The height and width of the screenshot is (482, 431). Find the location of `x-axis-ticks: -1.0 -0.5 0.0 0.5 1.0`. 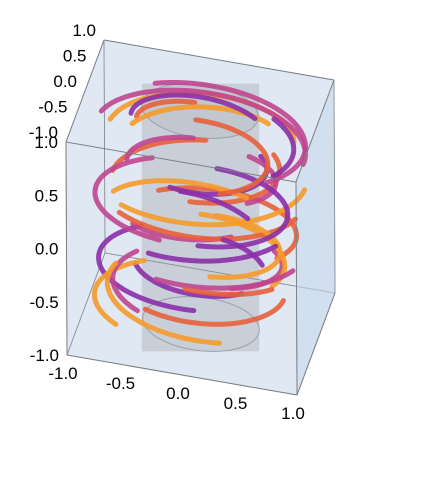

x-axis-ticks: -1.0 -0.5 0.0 0.5 1.0 is located at coordinates (176, 393).